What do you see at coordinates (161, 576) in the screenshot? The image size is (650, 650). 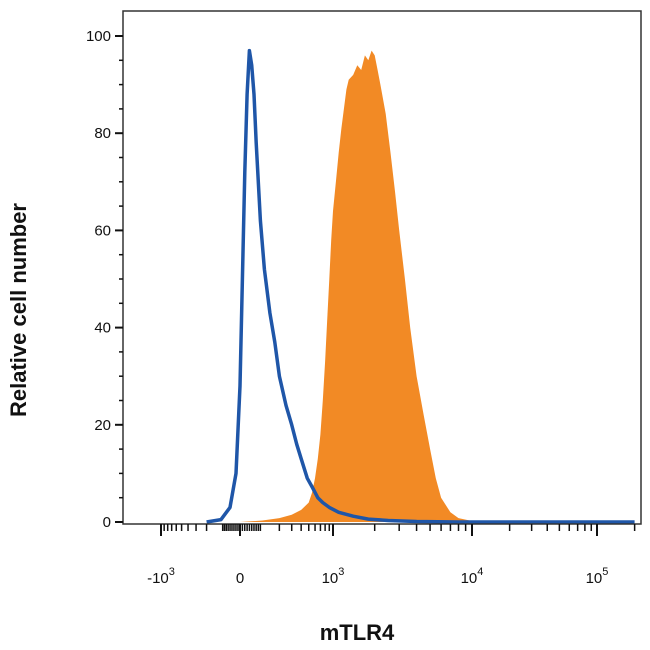 I see `x-tick-label: -103` at bounding box center [161, 576].